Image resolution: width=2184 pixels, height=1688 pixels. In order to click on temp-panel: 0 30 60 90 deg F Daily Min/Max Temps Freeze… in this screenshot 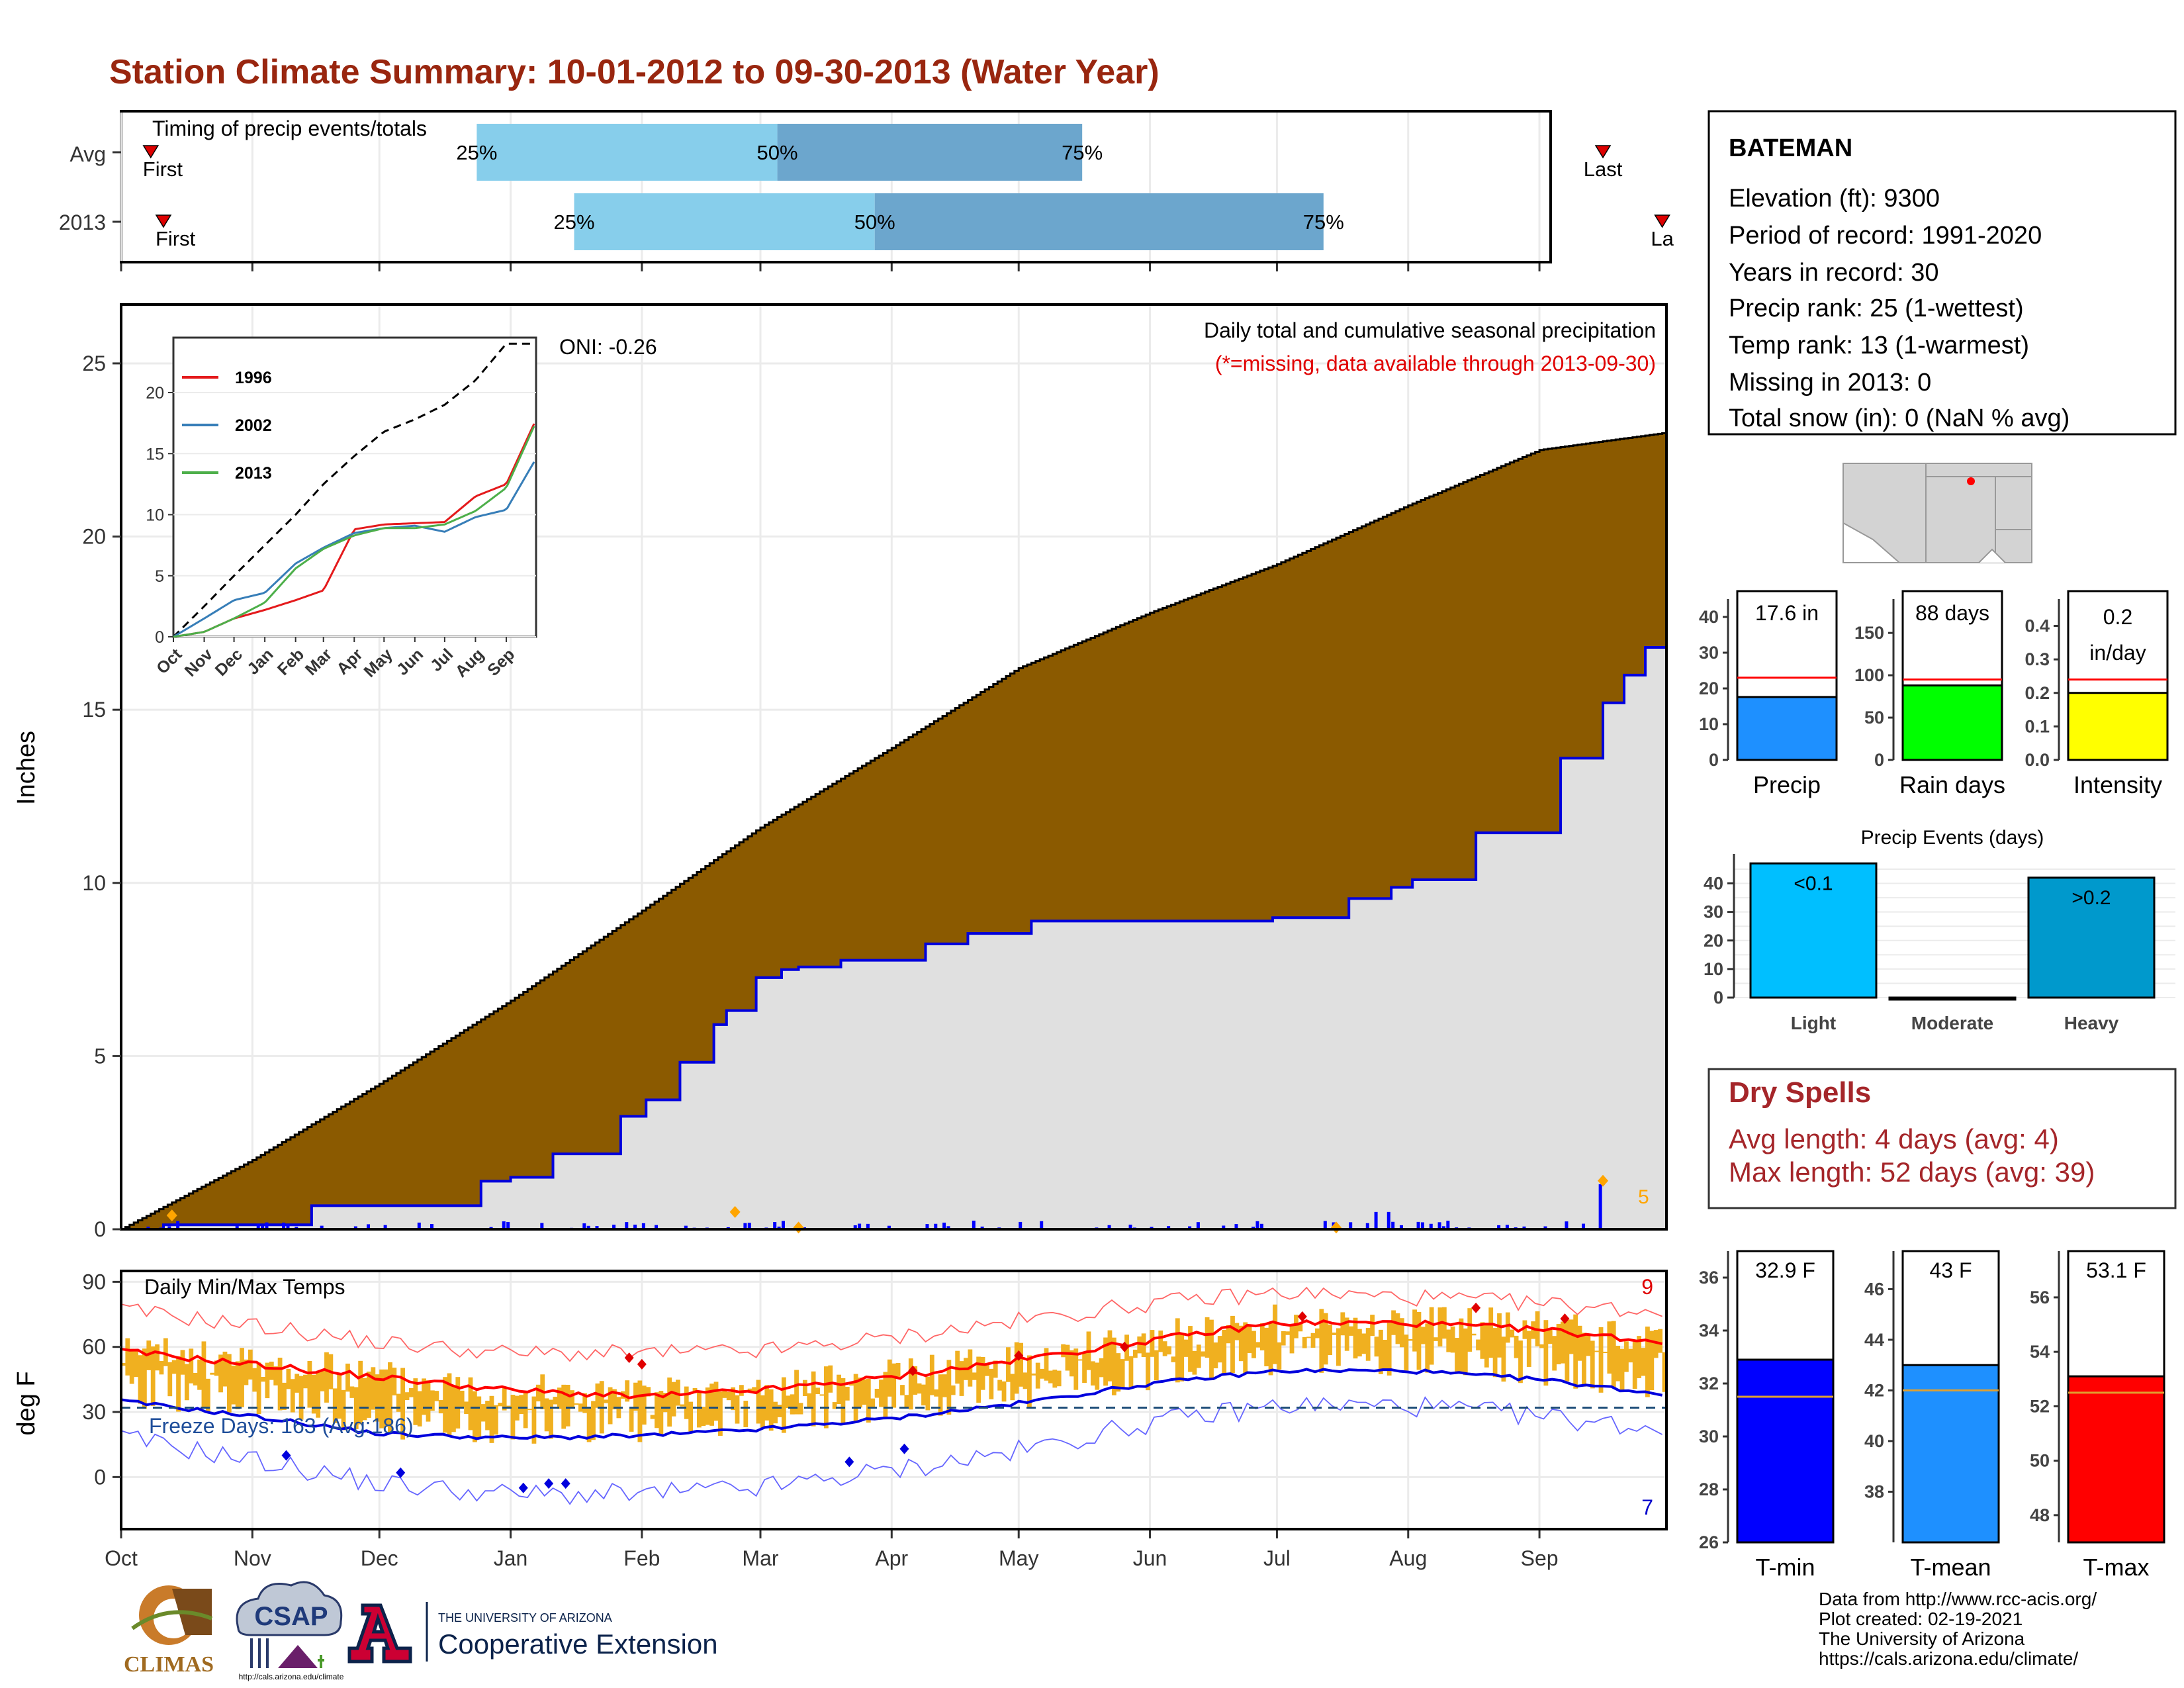, I will do `click(840, 1420)`.